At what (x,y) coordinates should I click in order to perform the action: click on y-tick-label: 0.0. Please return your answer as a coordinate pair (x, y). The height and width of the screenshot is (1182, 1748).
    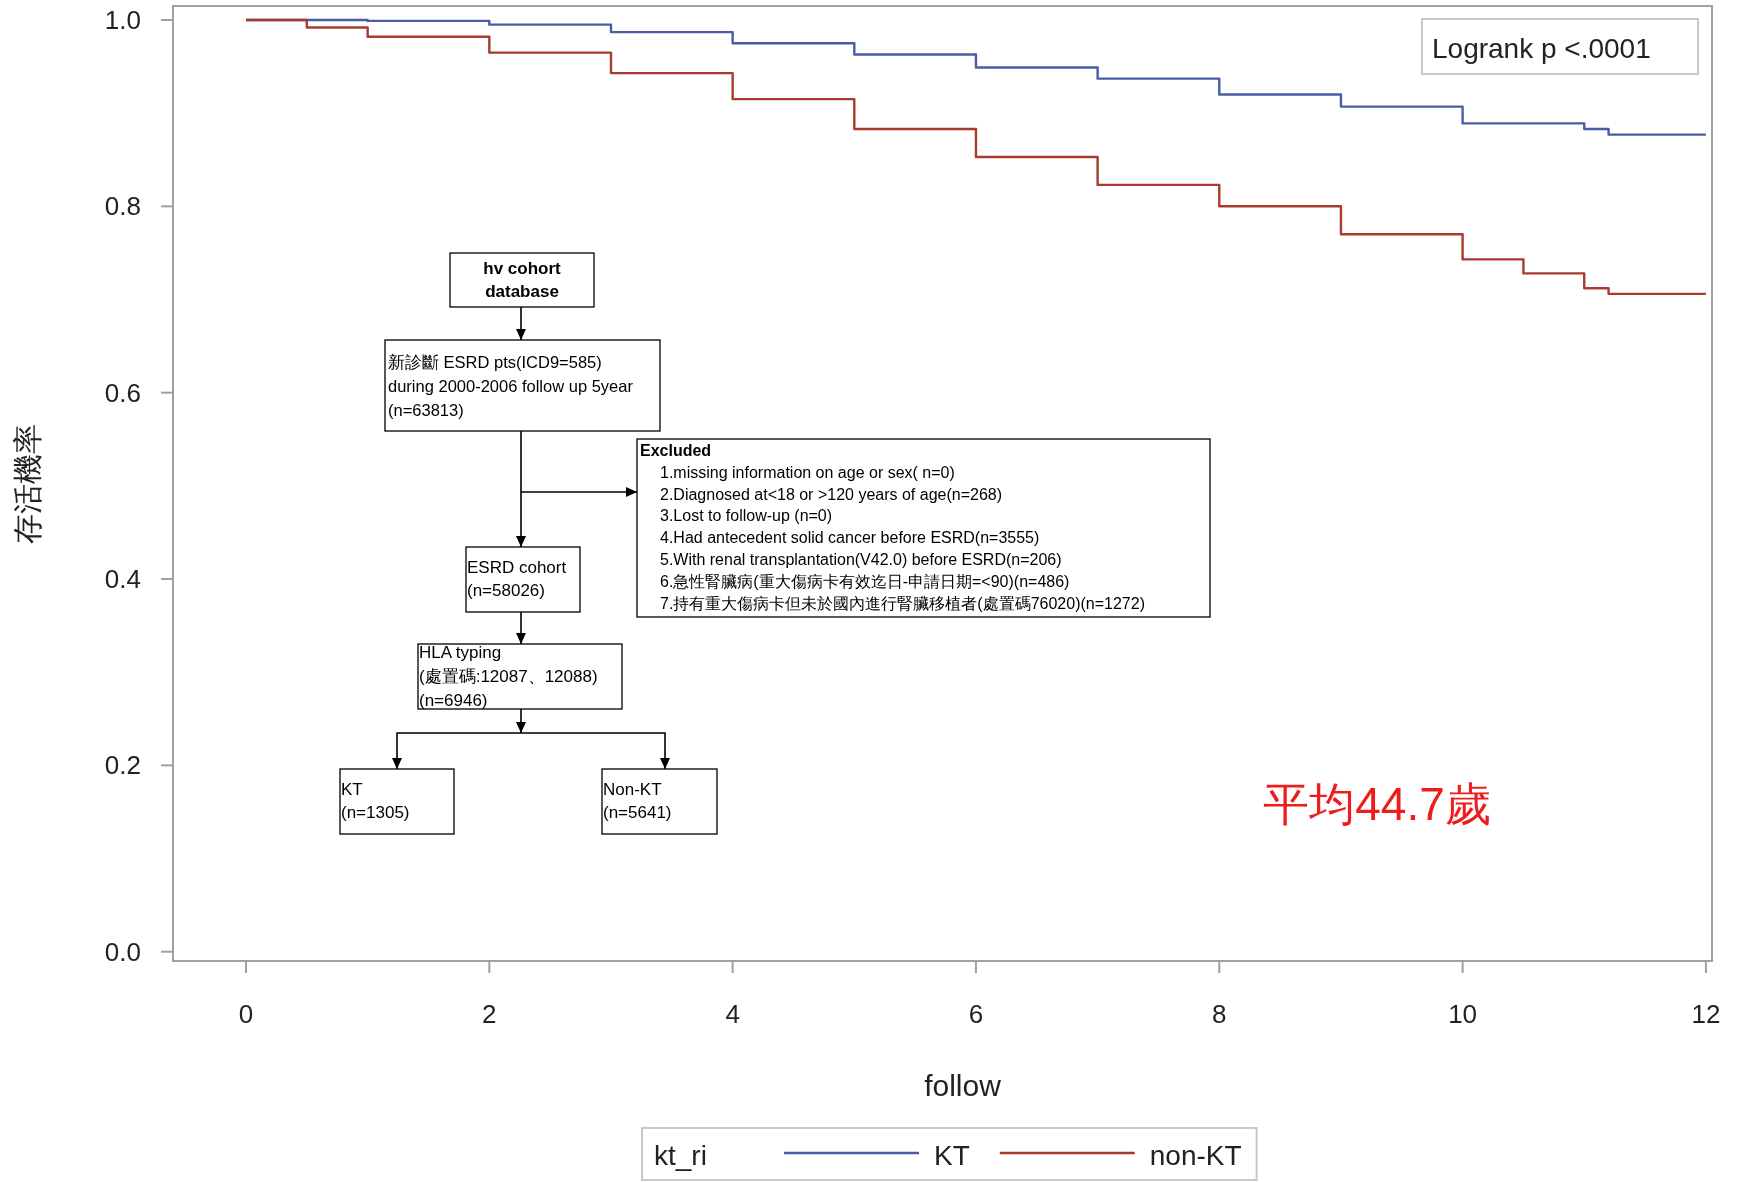
    Looking at the image, I should click on (122, 951).